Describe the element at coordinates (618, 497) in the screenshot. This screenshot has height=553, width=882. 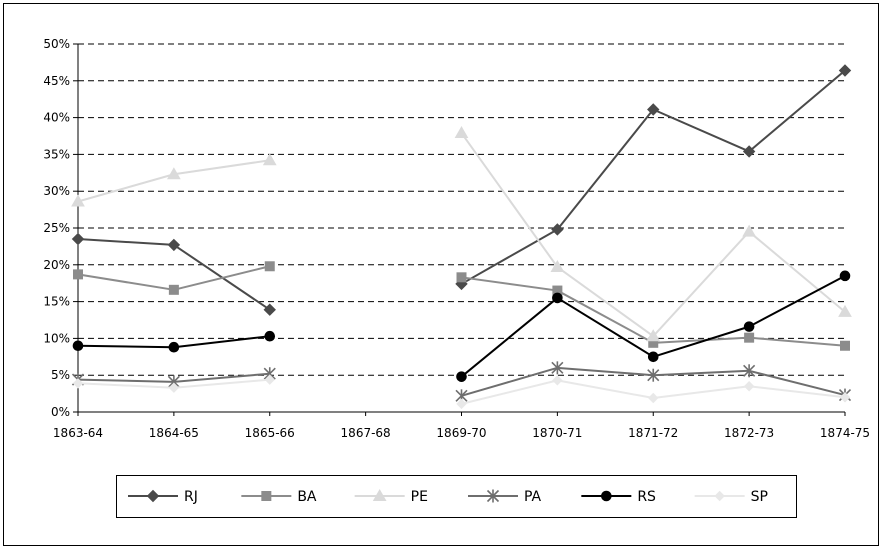
I see `legend-item-rs: RS` at that location.